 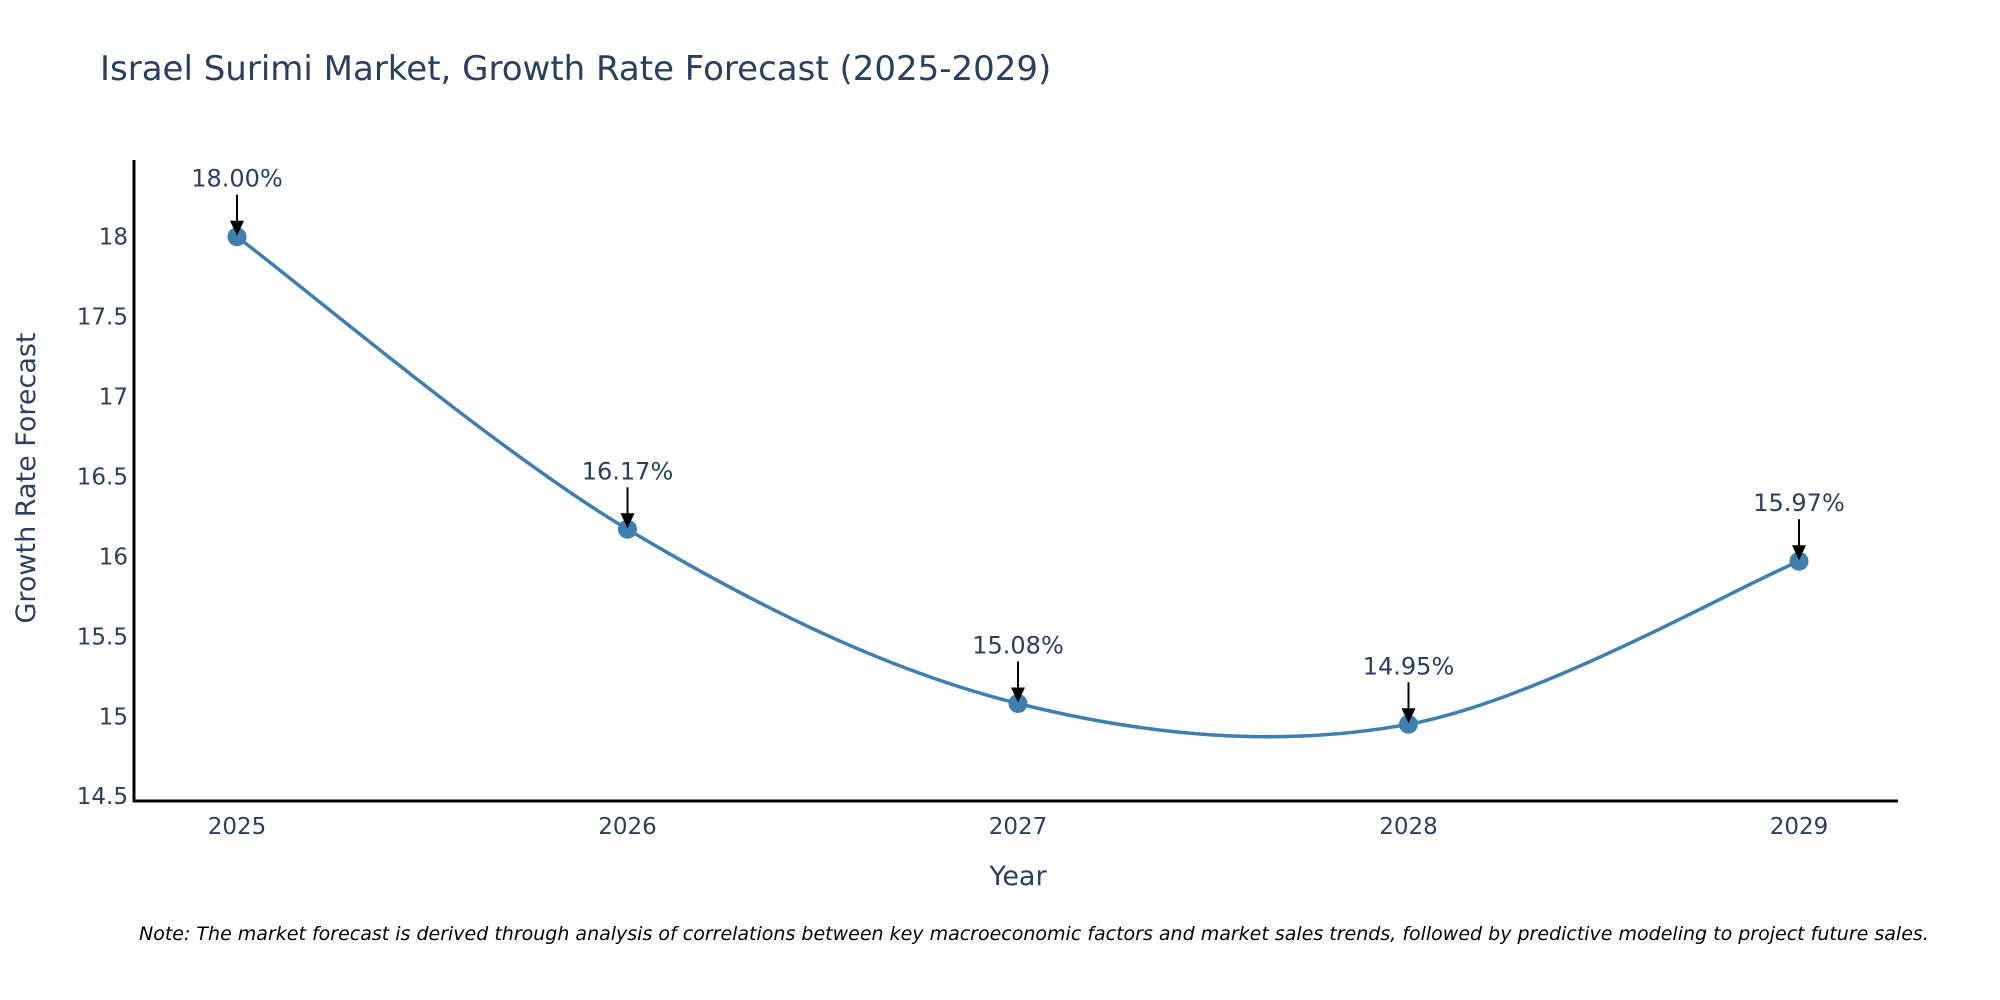 What do you see at coordinates (26, 477) in the screenshot?
I see `y-axis-title: Growth Rate Forecast` at bounding box center [26, 477].